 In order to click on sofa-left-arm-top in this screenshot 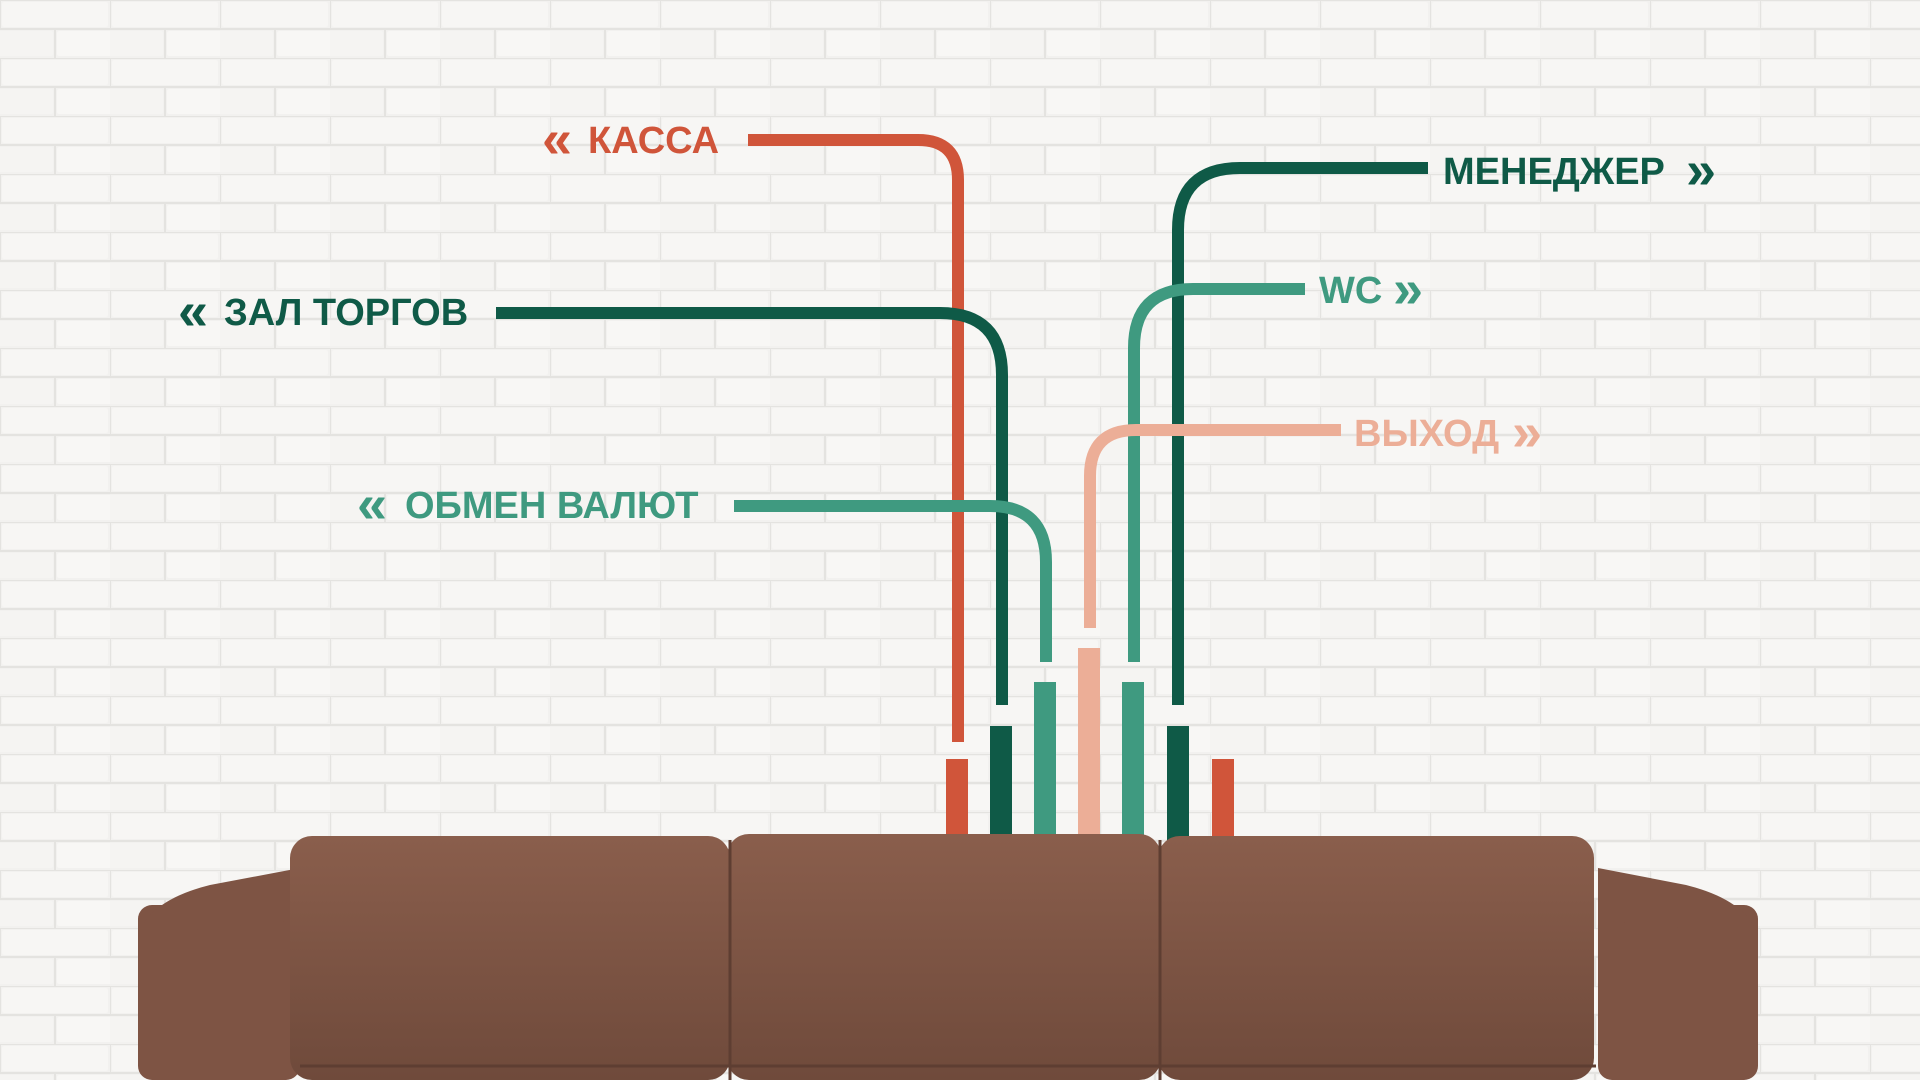, I will do `click(219, 901)`.